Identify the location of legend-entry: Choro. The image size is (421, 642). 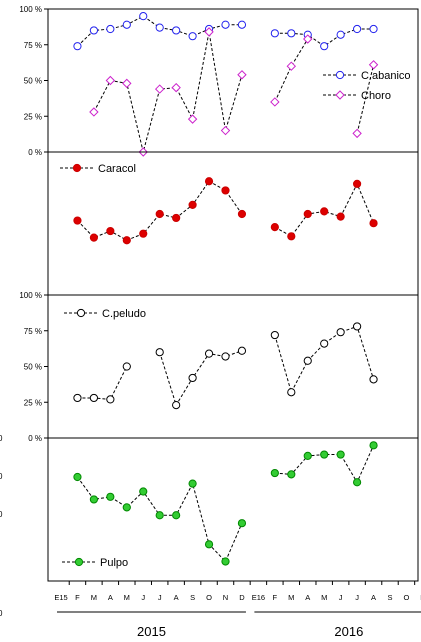
(357, 96).